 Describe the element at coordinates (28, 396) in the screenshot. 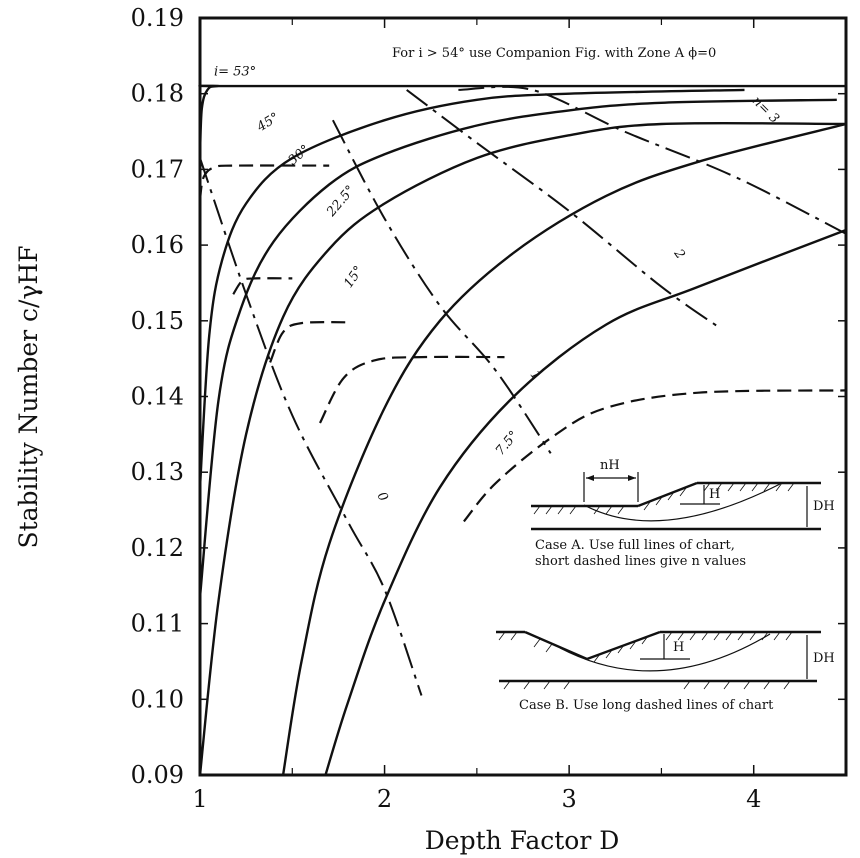

I see `y-axis-label: Stability Number c/γHF` at that location.